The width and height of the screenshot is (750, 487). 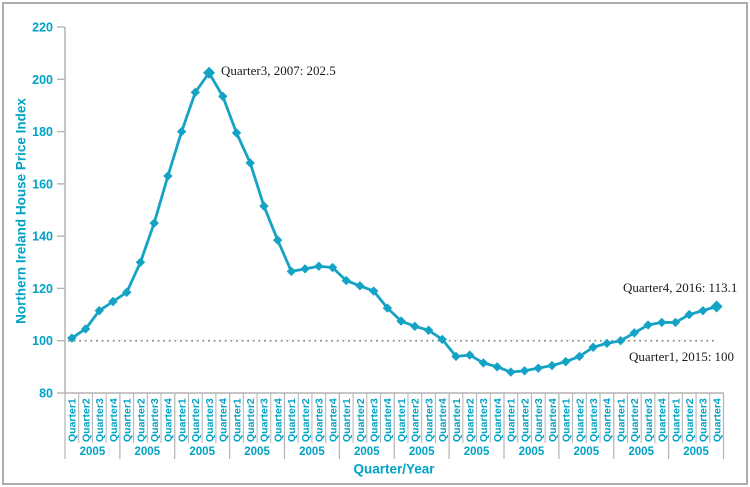 What do you see at coordinates (394, 469) in the screenshot?
I see `x-axis-title: Quarter/Year` at bounding box center [394, 469].